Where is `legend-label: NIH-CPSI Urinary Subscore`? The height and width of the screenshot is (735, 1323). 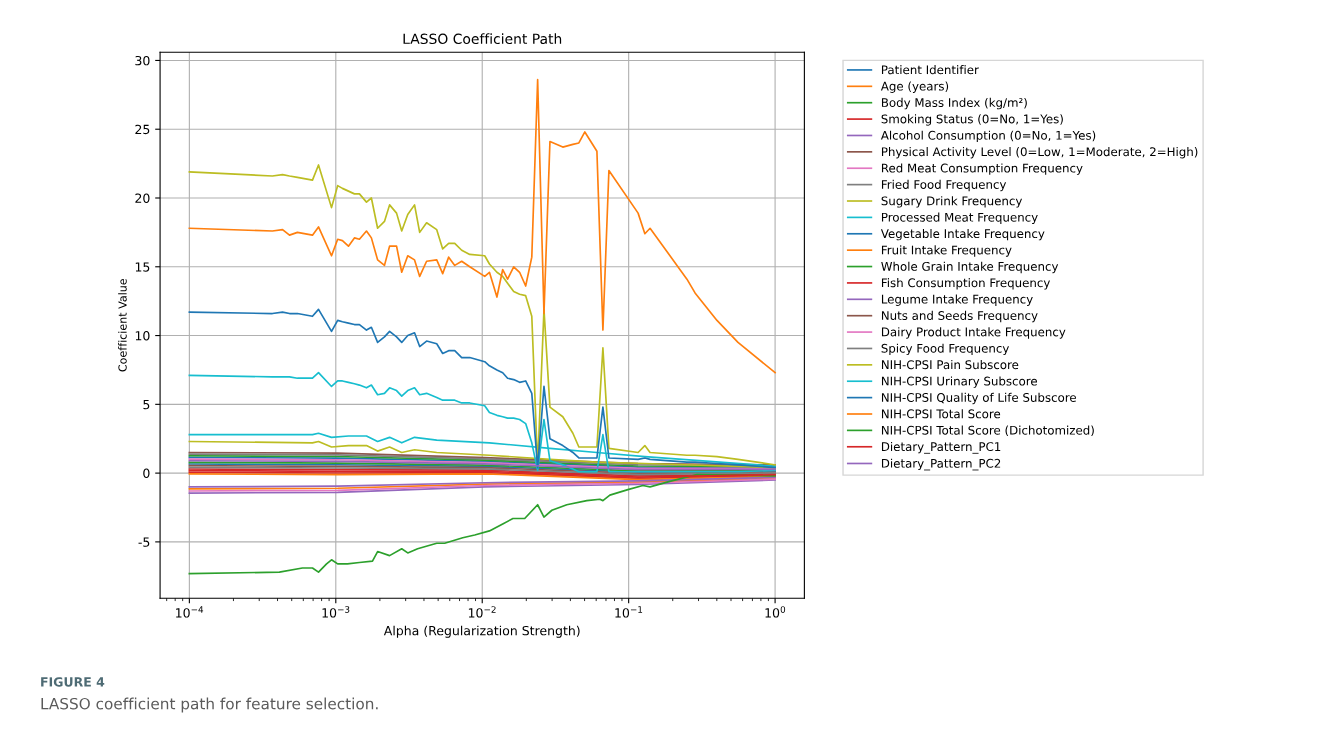 legend-label: NIH-CPSI Urinary Subscore is located at coordinates (959, 382).